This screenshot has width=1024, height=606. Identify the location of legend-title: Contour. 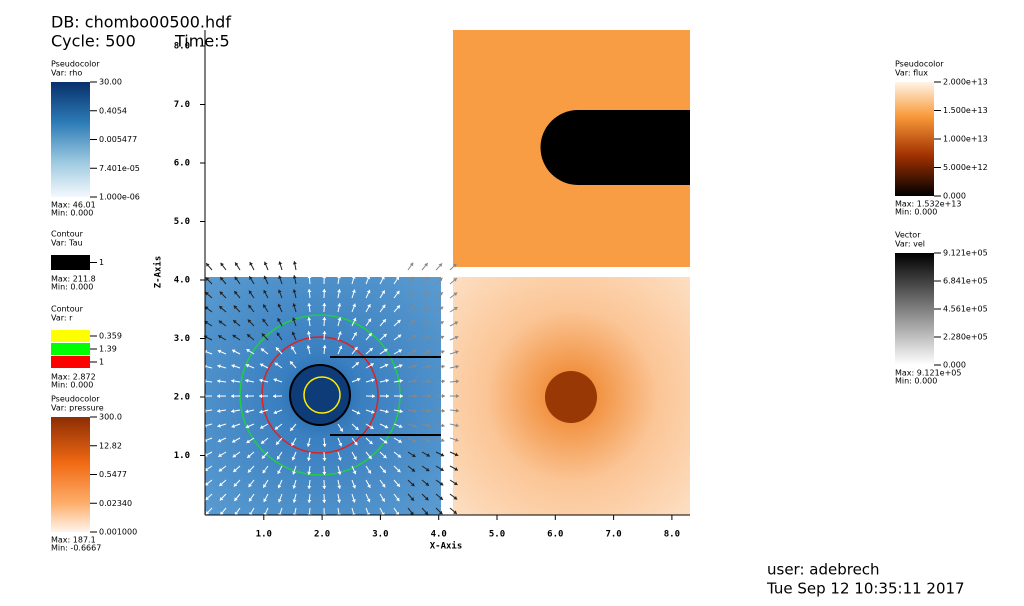
(67, 309).